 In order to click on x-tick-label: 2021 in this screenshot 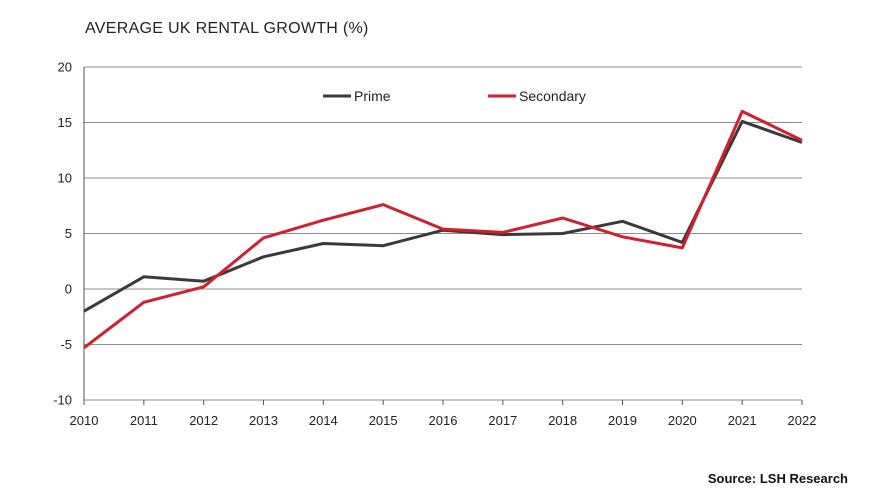, I will do `click(742, 420)`.